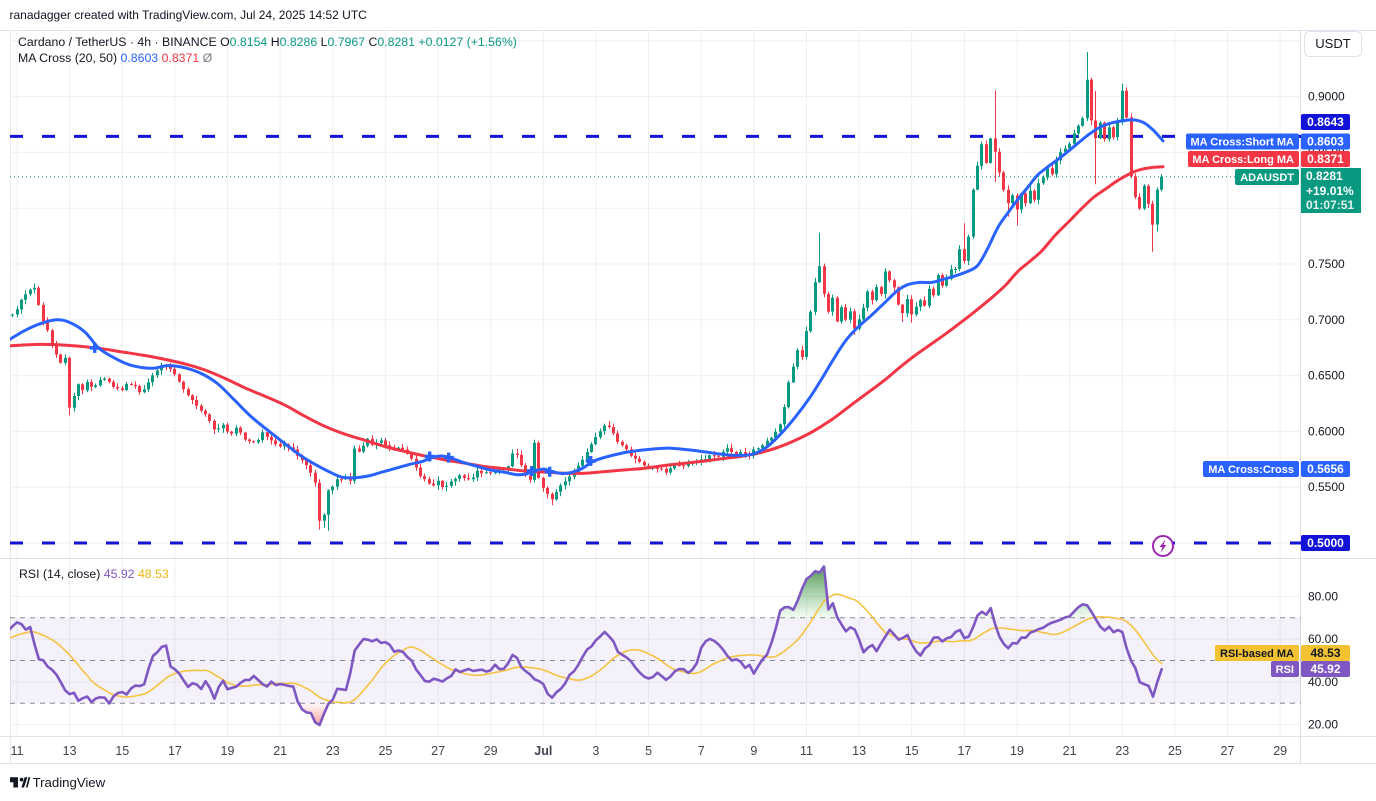 The height and width of the screenshot is (801, 1376). What do you see at coordinates (1323, 725) in the screenshot?
I see `svg-text: 20.00` at bounding box center [1323, 725].